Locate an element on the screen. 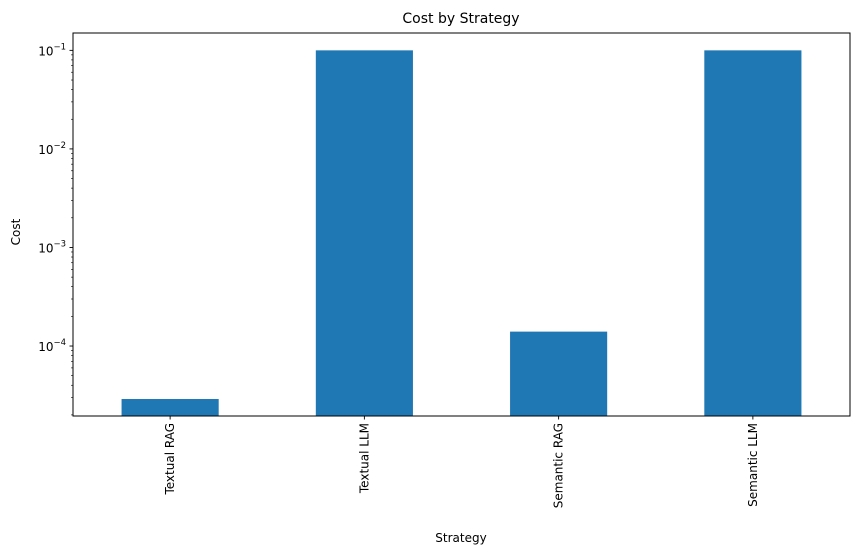 This screenshot has height=555, width=857. x-tick-label: Textual LLM is located at coordinates (364, 458).